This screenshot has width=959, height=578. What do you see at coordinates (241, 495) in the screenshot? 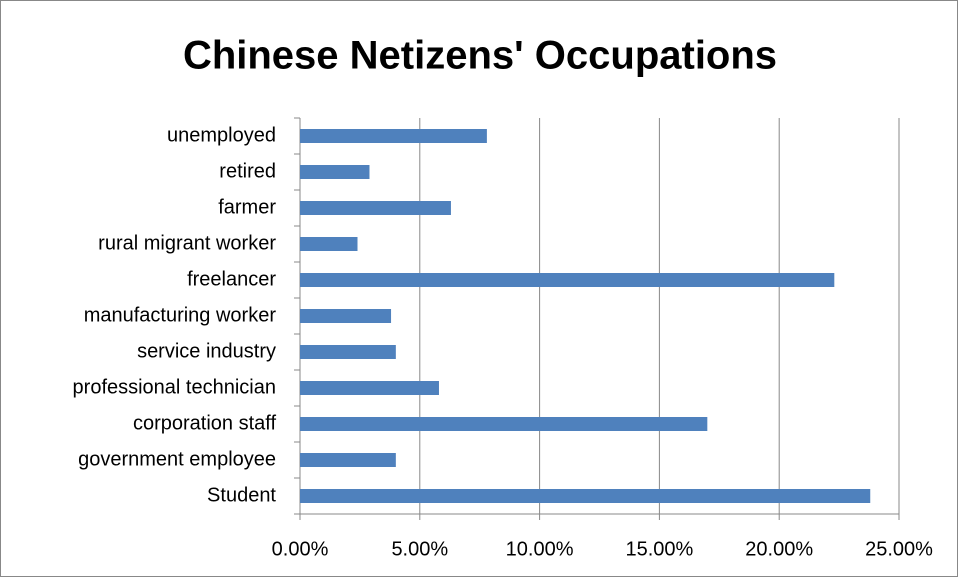
I see `y-tick-label: Student` at bounding box center [241, 495].